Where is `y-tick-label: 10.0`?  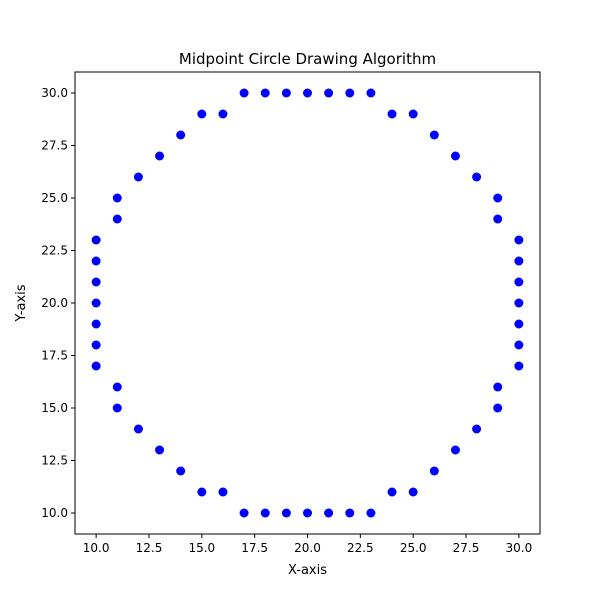 y-tick-label: 10.0 is located at coordinates (54, 513).